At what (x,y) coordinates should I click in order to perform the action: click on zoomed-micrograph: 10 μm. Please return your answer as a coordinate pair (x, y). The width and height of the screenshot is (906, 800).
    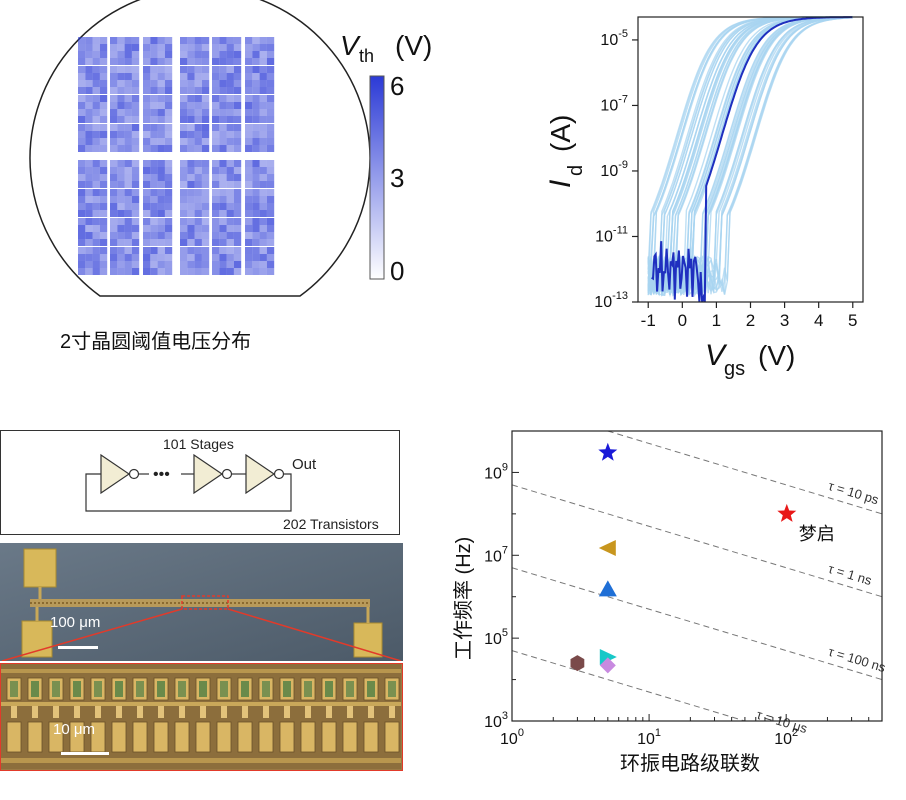
    Looking at the image, I should click on (201, 717).